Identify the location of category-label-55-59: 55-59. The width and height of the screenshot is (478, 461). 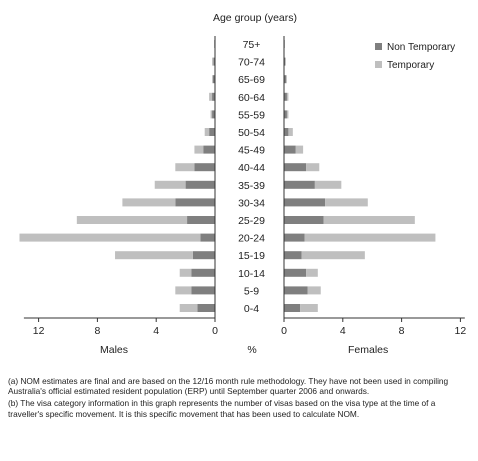
(251, 115).